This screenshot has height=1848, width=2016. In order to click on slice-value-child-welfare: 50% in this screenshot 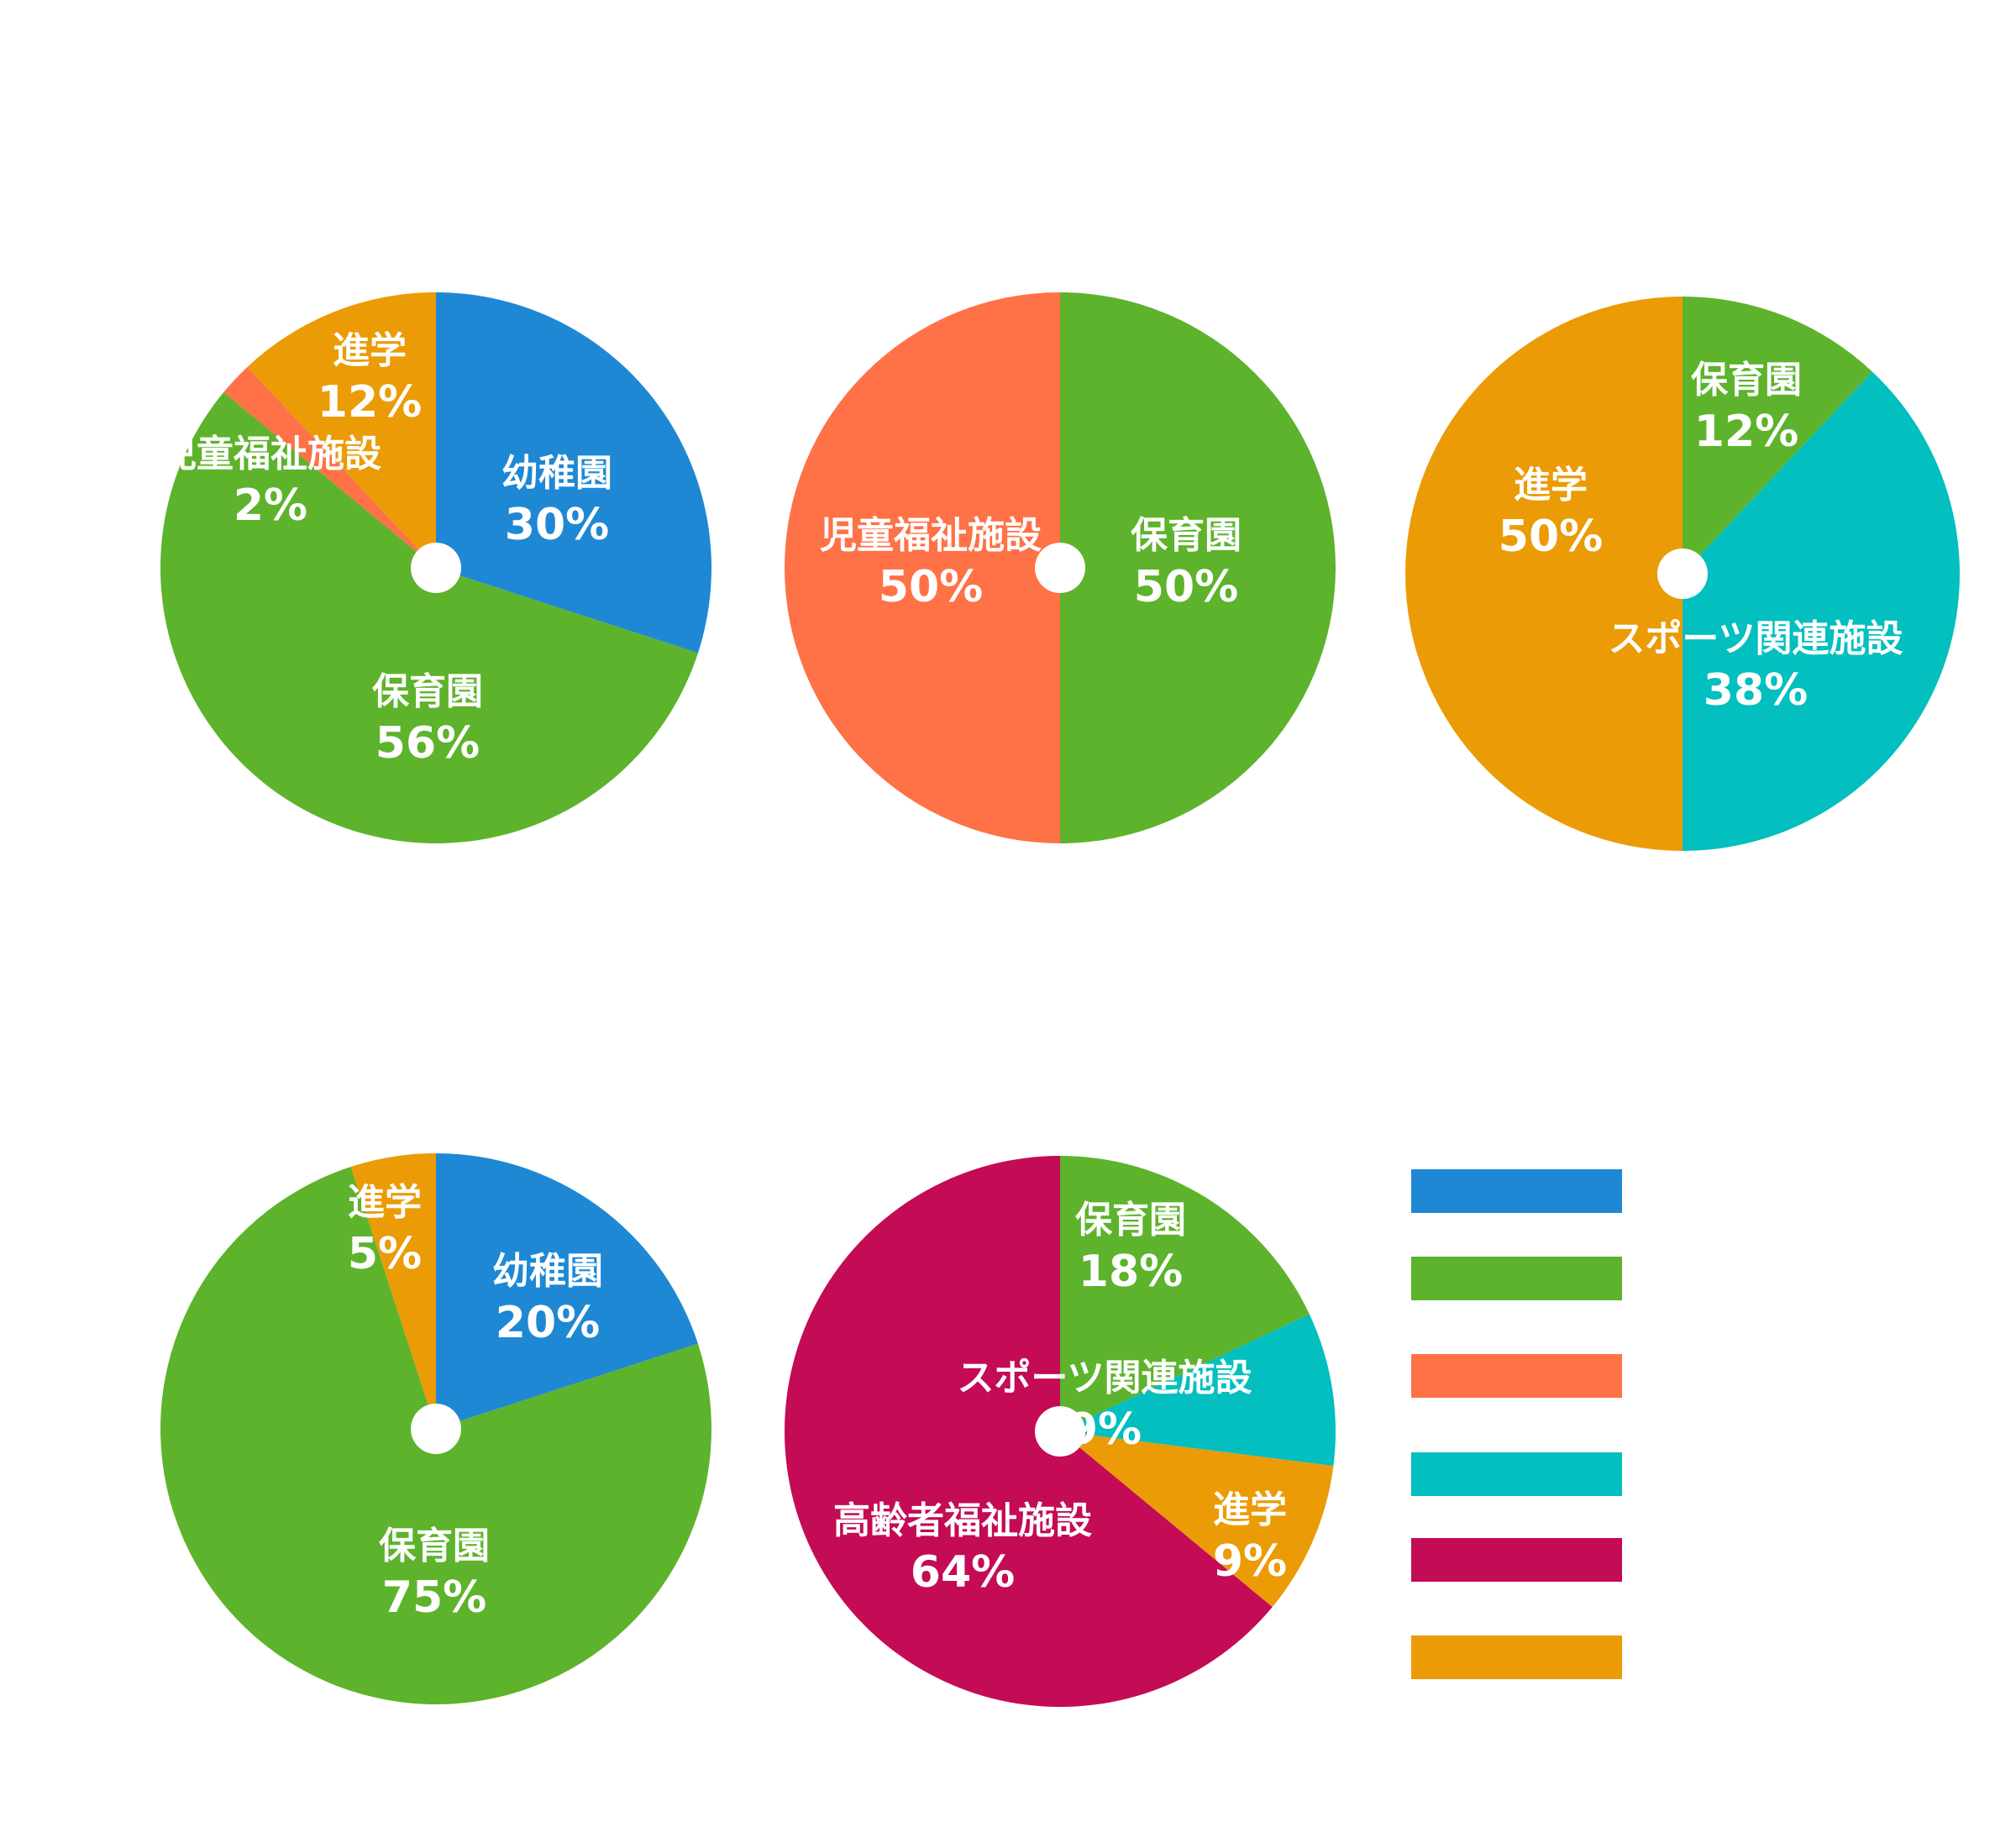, I will do `click(931, 587)`.